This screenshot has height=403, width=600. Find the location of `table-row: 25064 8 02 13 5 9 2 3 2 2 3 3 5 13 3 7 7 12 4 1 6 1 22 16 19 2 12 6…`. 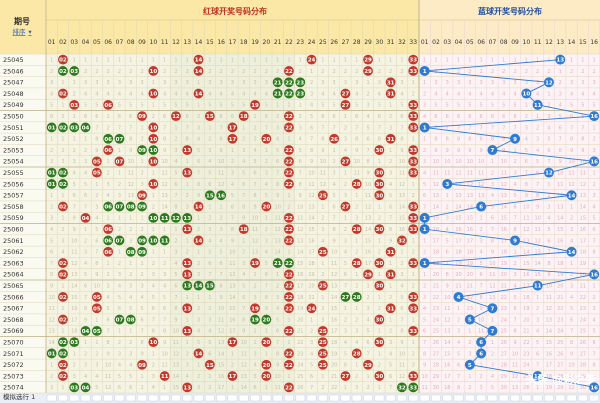

table-row: 25064 8 02 13 5 9 2 3 2 2 3 3 5 13 3 7 7 12 4 1 6 1 22 16 19 2 12 6… is located at coordinates (294, 274).